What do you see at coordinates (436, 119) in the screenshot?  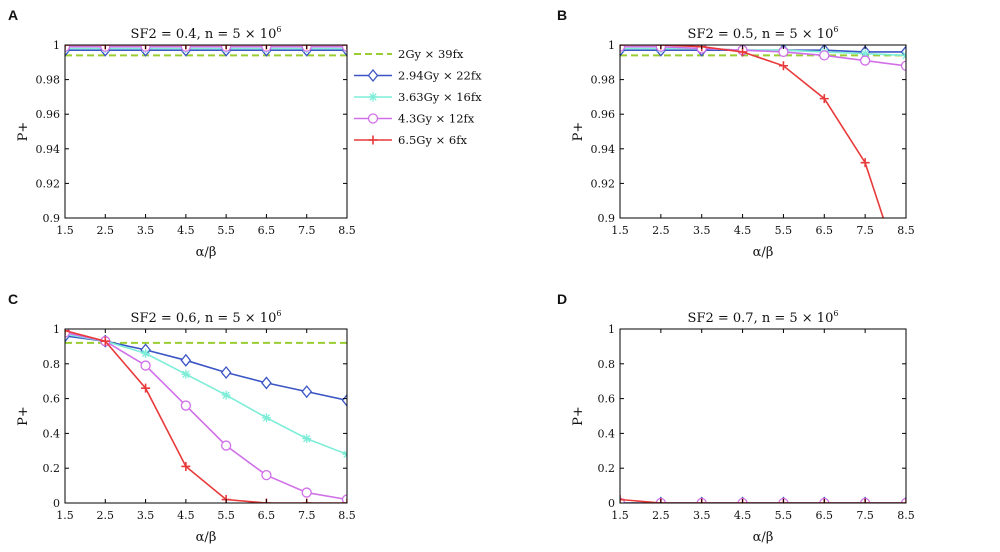 I see `legend-label: 4.3Gy × 12fx` at bounding box center [436, 119].